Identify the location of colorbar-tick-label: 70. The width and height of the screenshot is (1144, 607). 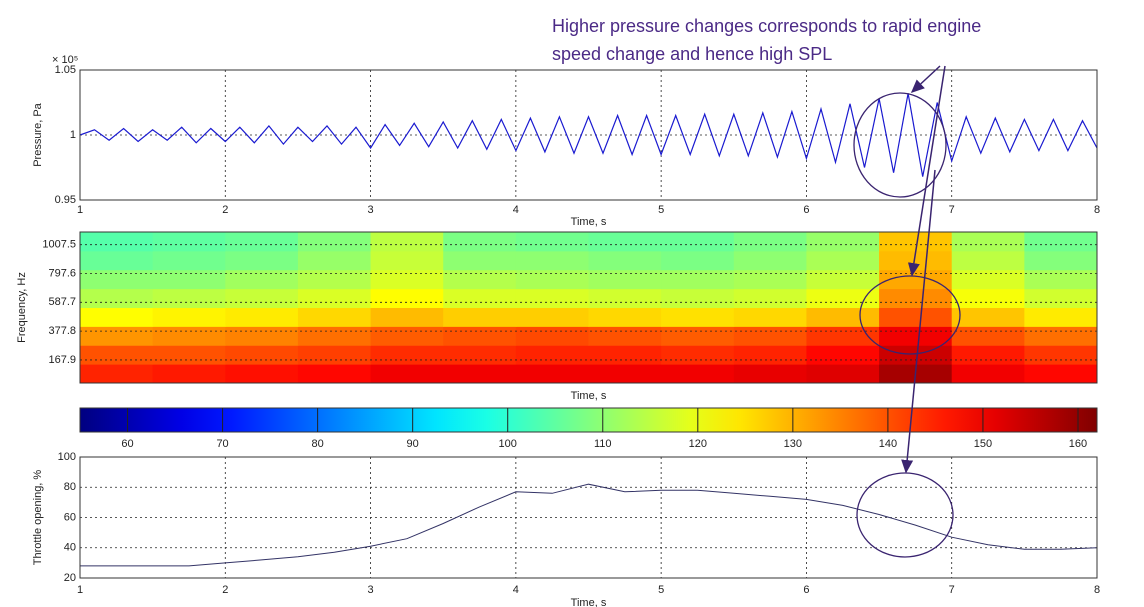
(222, 444).